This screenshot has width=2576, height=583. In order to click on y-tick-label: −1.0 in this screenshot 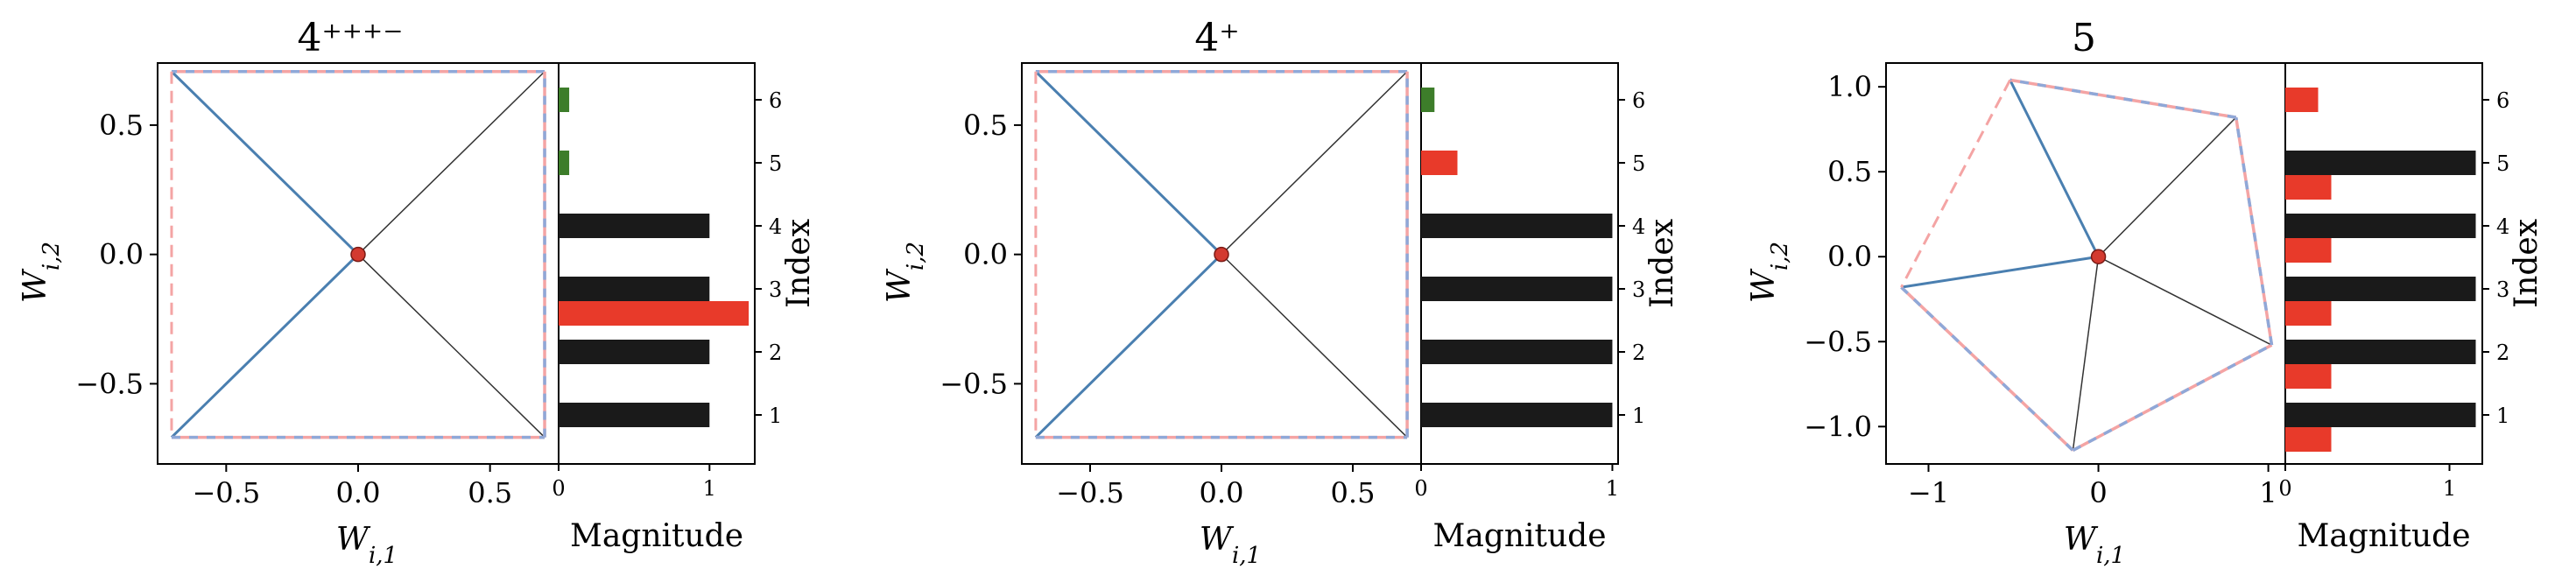, I will do `click(1838, 426)`.